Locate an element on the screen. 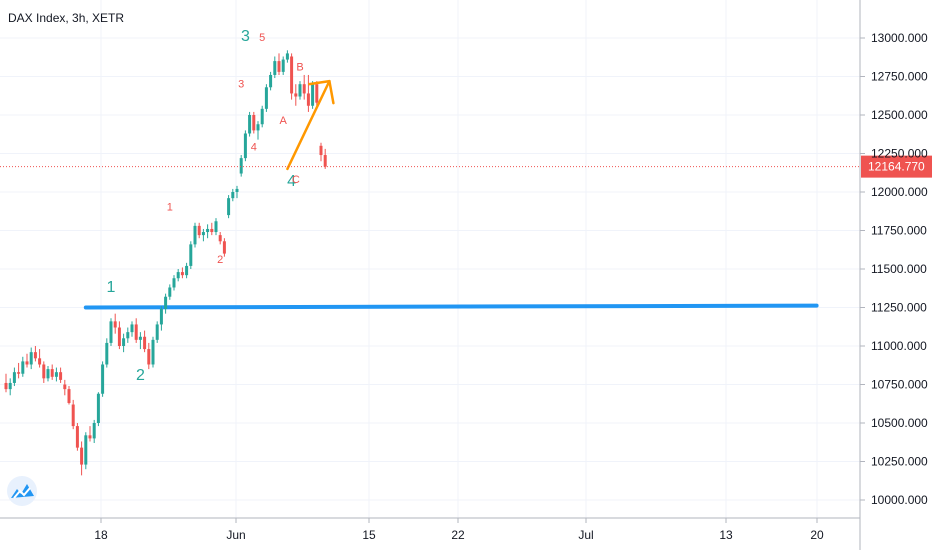 This screenshot has width=932, height=555. time-axis: 18 Jun 15 22 Jul 13 20 is located at coordinates (459, 530).